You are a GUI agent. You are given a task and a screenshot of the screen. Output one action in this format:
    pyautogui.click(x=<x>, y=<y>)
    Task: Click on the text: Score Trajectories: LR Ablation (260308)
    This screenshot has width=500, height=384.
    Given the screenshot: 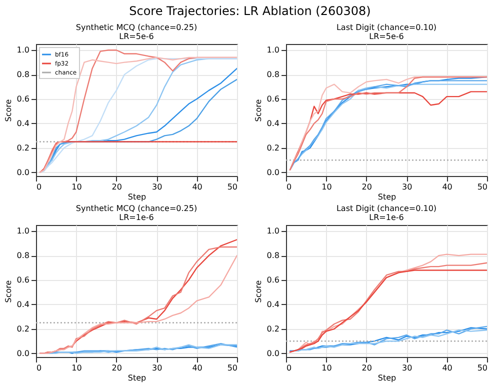 What is the action you would take?
    pyautogui.click(x=250, y=11)
    